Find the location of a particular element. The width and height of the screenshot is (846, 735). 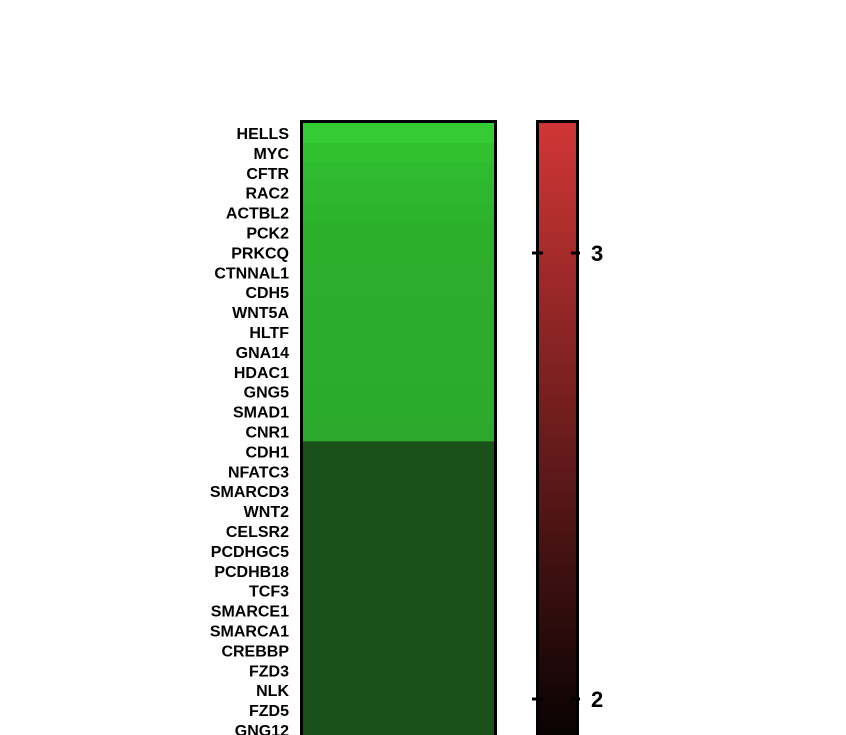

row-label: GNG12 is located at coordinates (262, 729).